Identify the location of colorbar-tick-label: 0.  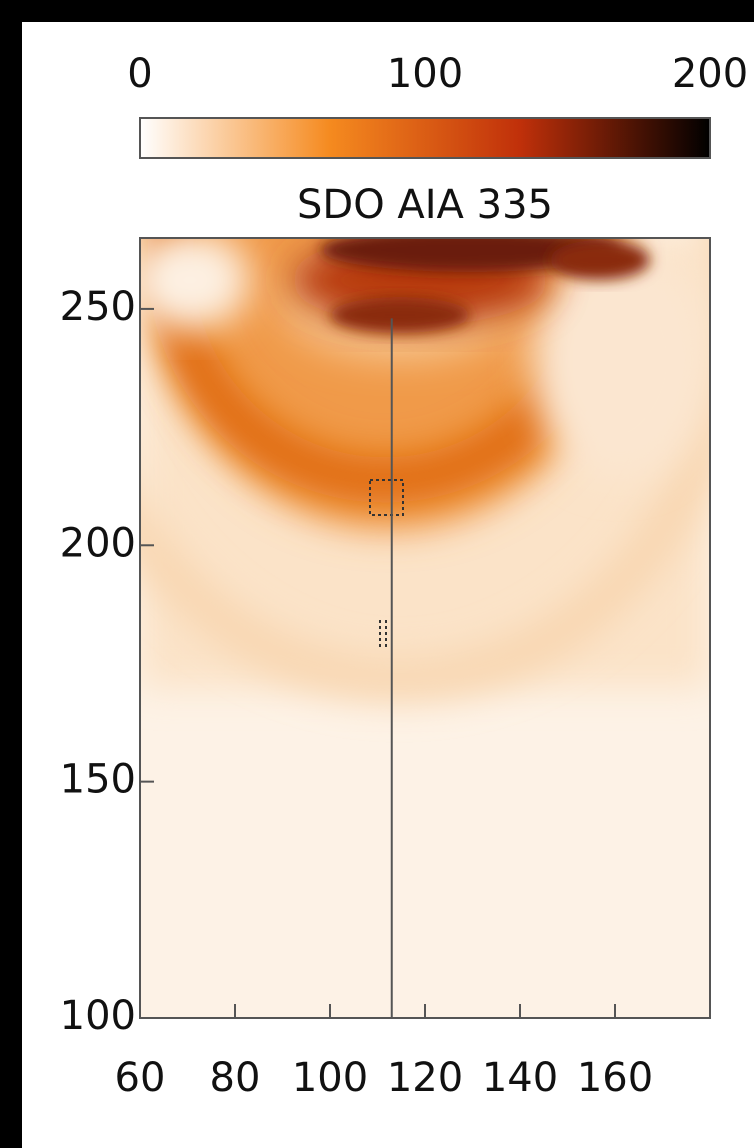
(139, 74).